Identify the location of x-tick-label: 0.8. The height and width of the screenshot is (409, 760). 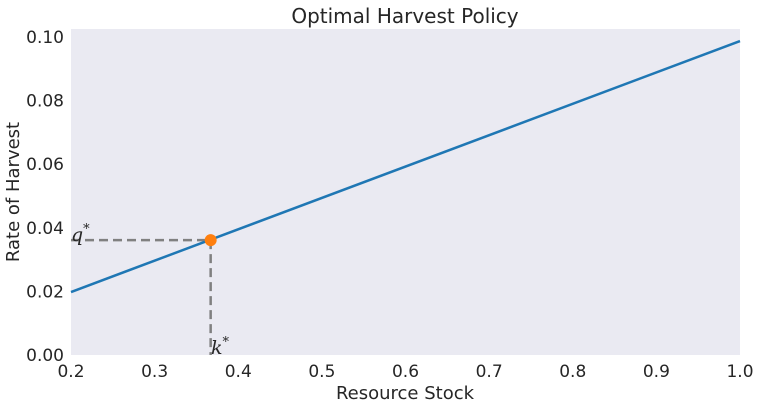
(572, 372).